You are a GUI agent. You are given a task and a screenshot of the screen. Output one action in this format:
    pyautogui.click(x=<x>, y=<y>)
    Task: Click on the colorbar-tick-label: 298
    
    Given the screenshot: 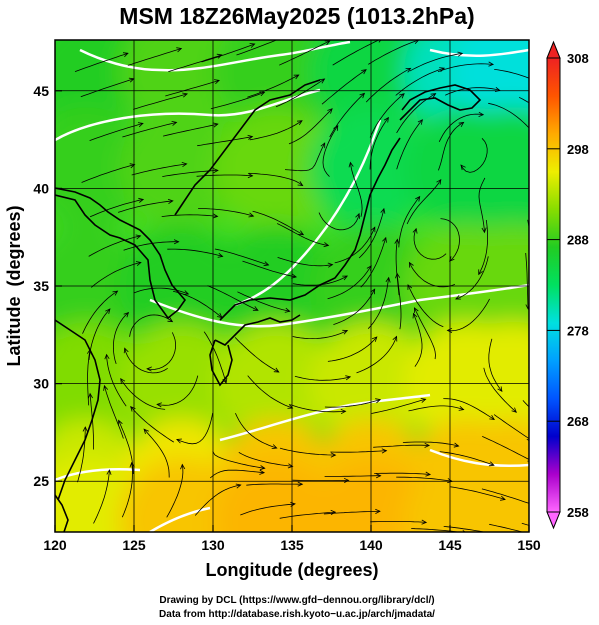 What is the action you would take?
    pyautogui.click(x=578, y=149)
    